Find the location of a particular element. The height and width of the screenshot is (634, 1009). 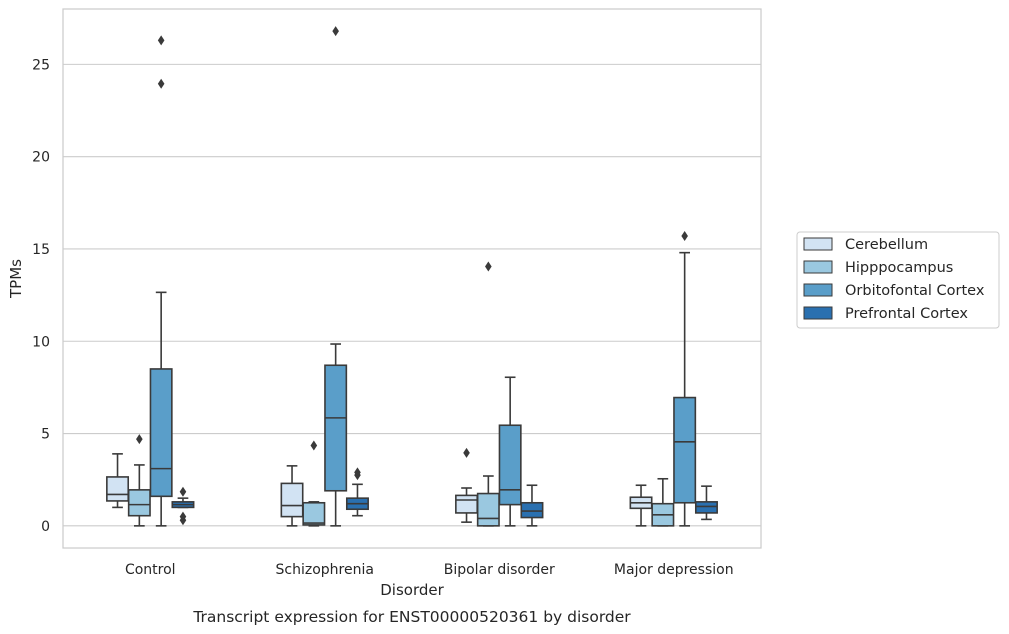

legend-frame is located at coordinates (898, 280).